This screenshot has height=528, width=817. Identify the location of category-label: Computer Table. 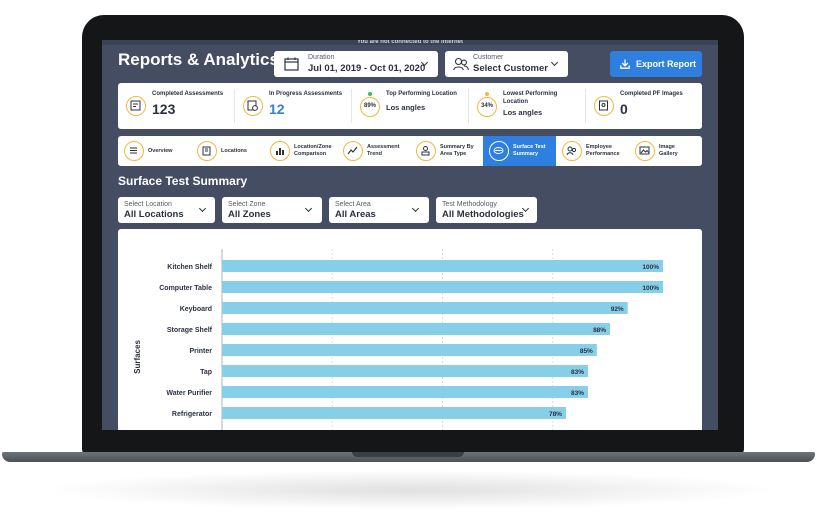
(185, 288).